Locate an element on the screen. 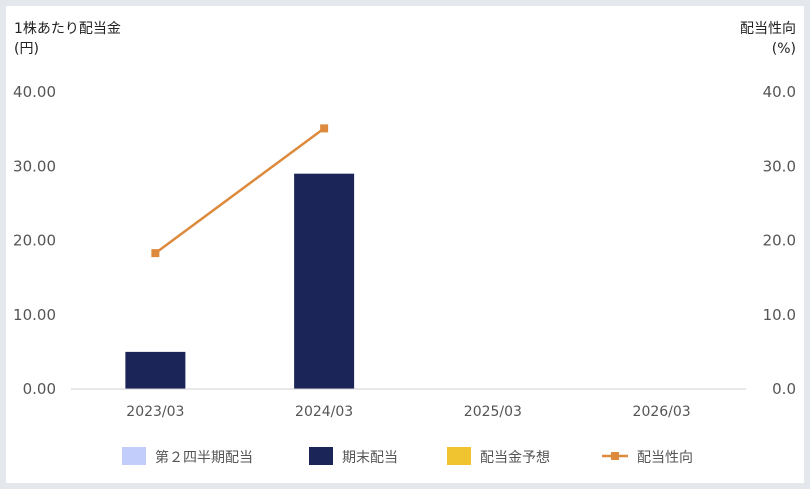 The height and width of the screenshot is (489, 810). left-tick-label: 40.00 is located at coordinates (34, 92).